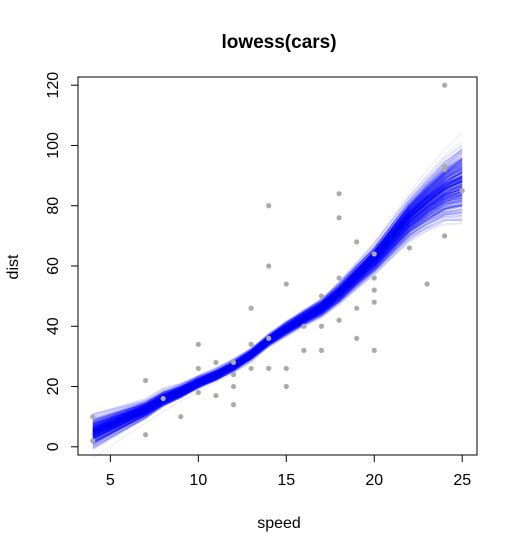 The image size is (519, 552). What do you see at coordinates (110, 480) in the screenshot?
I see `x-tick-label: 5` at bounding box center [110, 480].